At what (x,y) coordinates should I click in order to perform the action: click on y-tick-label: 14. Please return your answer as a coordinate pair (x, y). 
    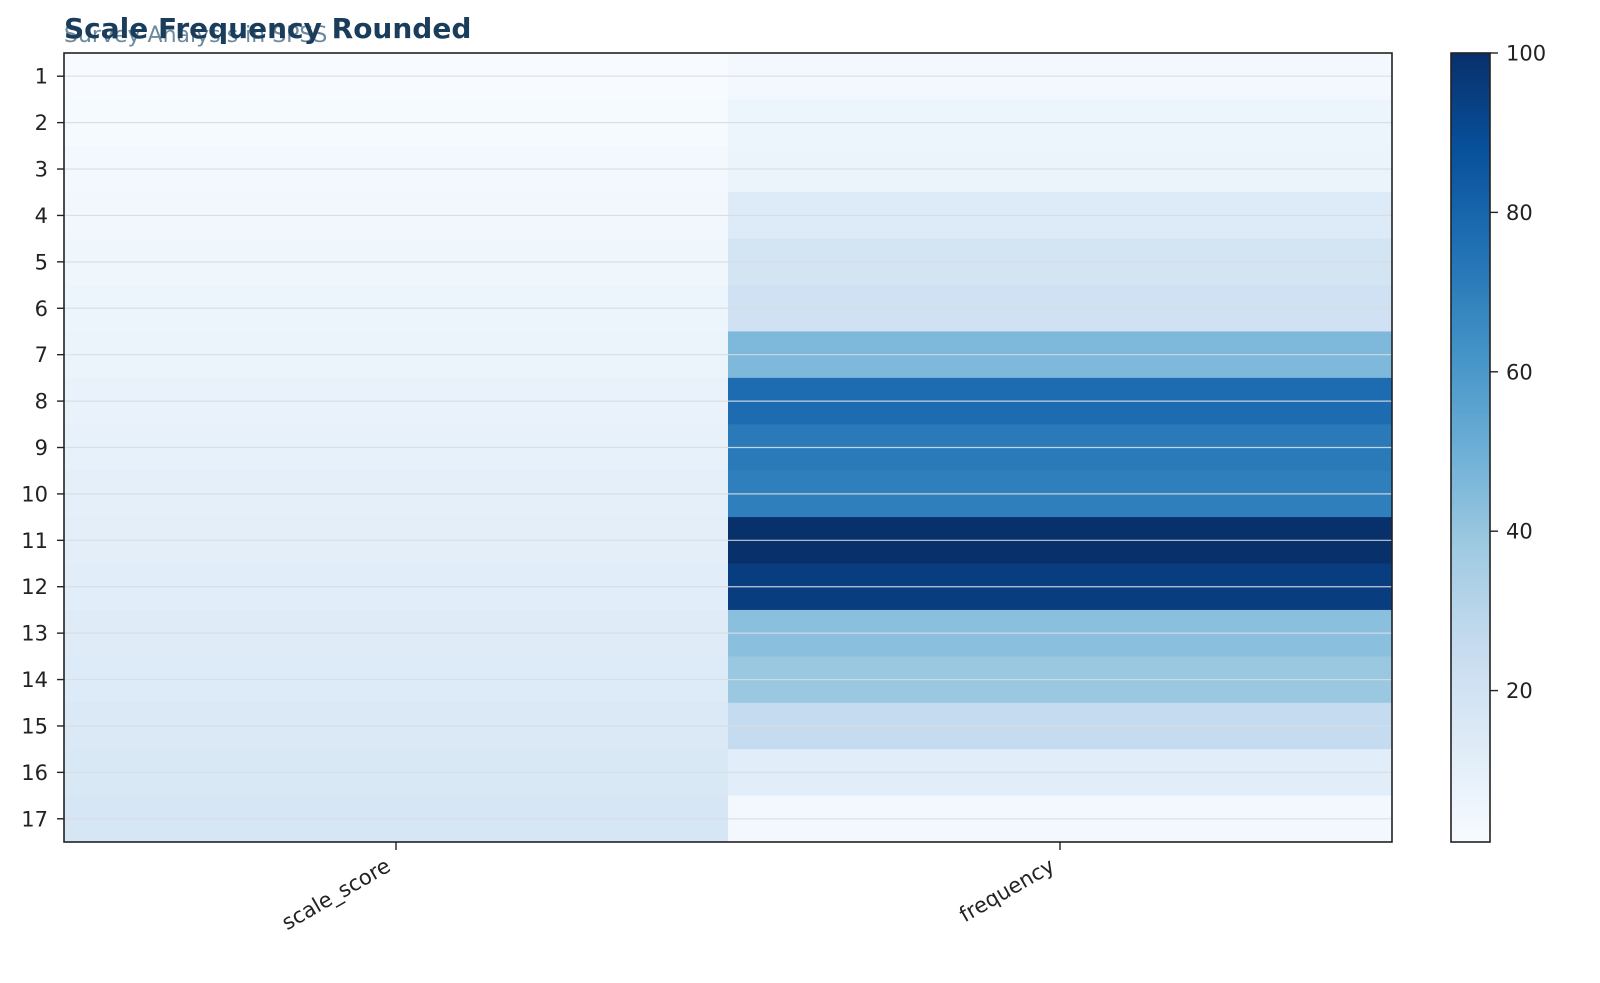
    Looking at the image, I should click on (34, 680).